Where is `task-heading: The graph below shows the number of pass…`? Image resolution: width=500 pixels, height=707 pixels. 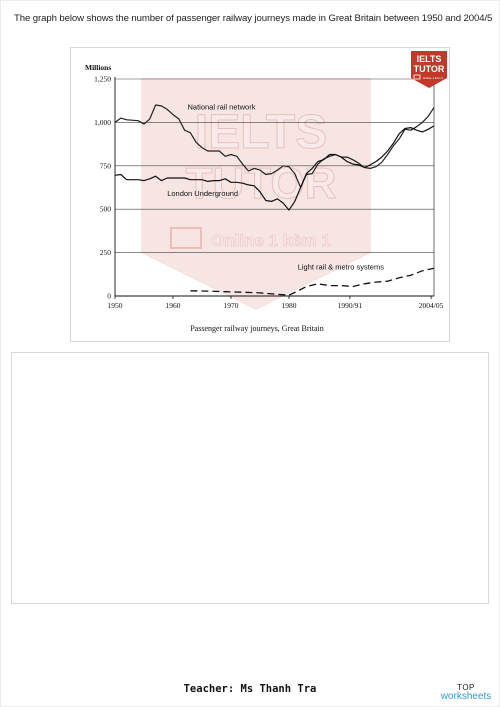
task-heading: The graph below shows the number of pass… is located at coordinates (253, 18).